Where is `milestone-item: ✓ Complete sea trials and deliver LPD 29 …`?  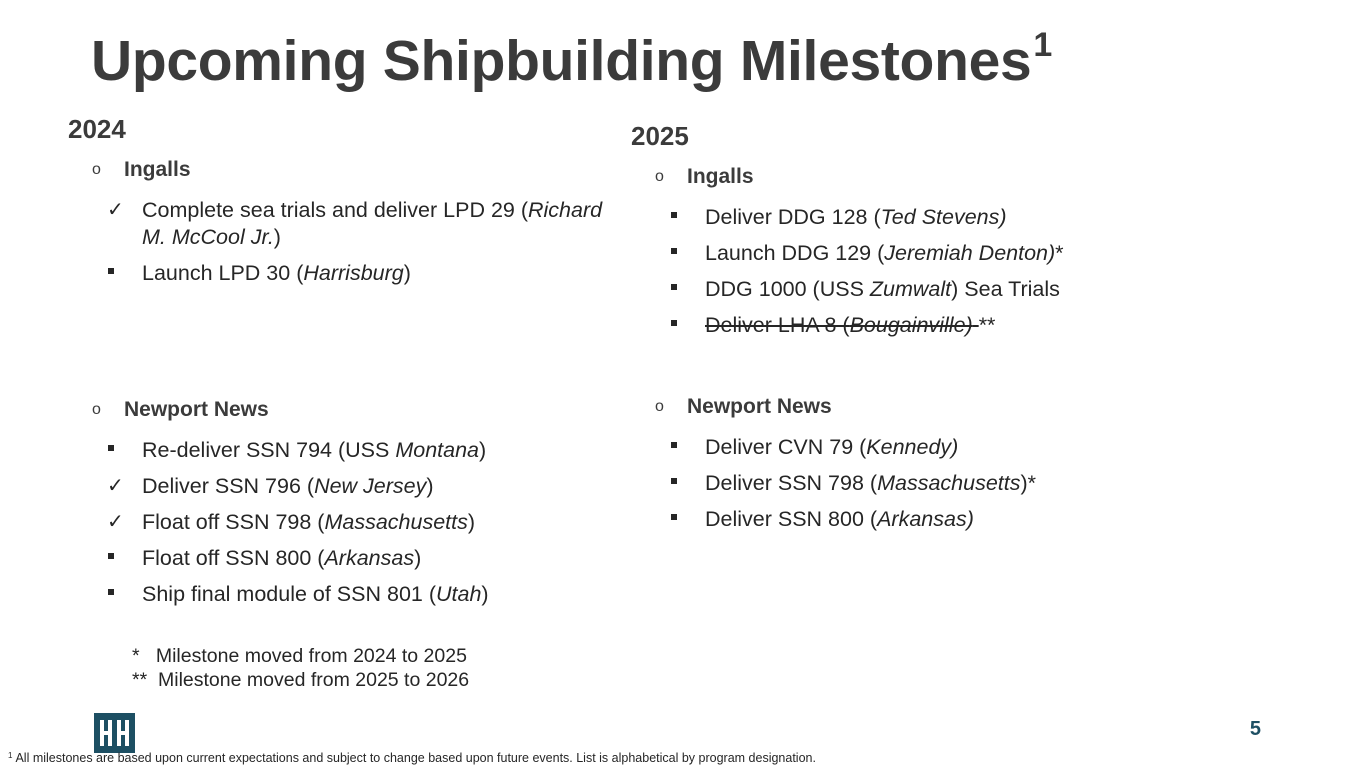 milestone-item: ✓ Complete sea trials and deliver LPD 29 … is located at coordinates (352, 224).